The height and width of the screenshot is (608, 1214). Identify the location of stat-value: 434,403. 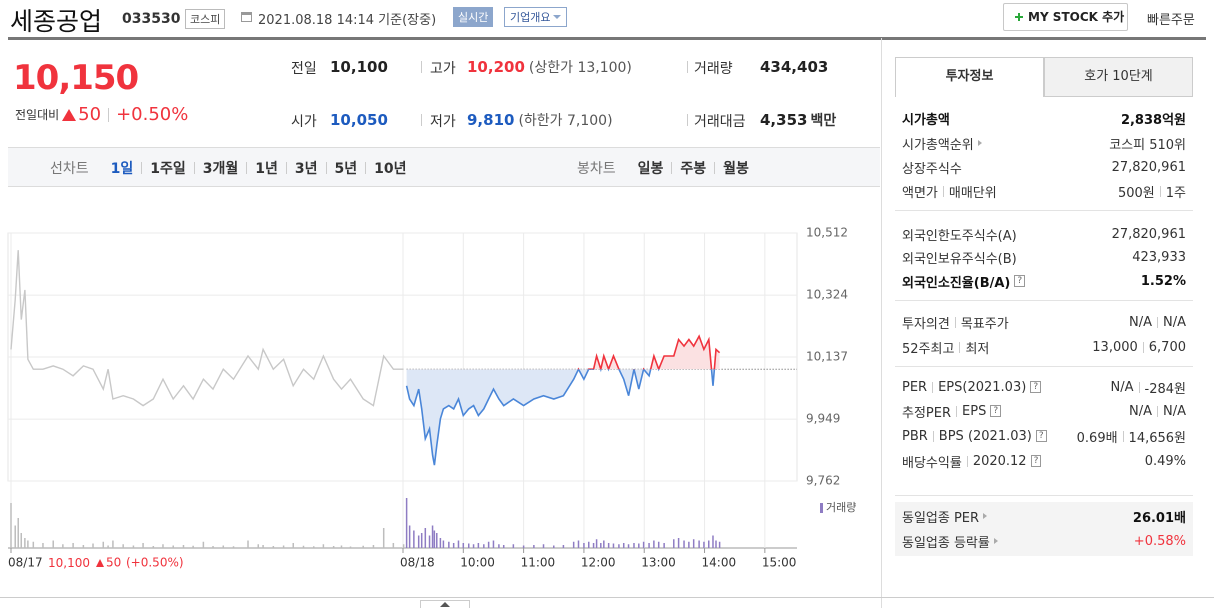
(794, 67).